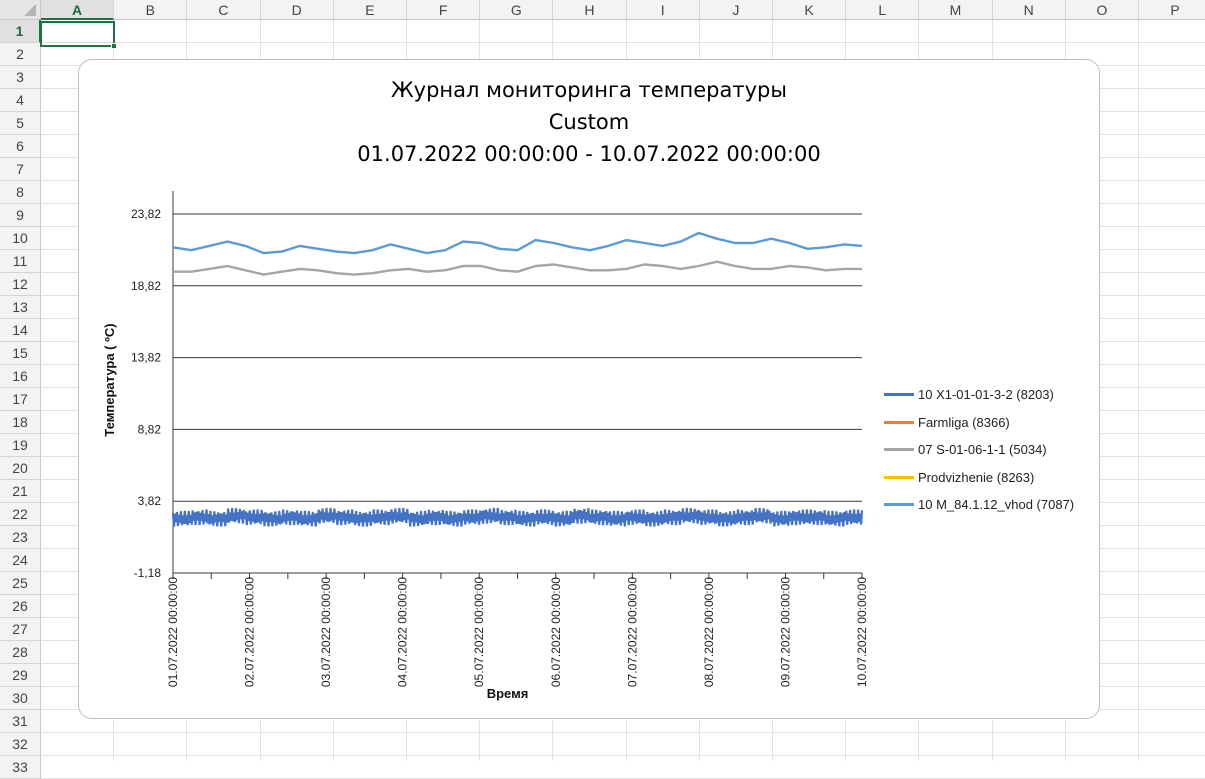 The width and height of the screenshot is (1205, 779). What do you see at coordinates (556, 632) in the screenshot?
I see `x-tick-label: 06.07.2022 00:00:00` at bounding box center [556, 632].